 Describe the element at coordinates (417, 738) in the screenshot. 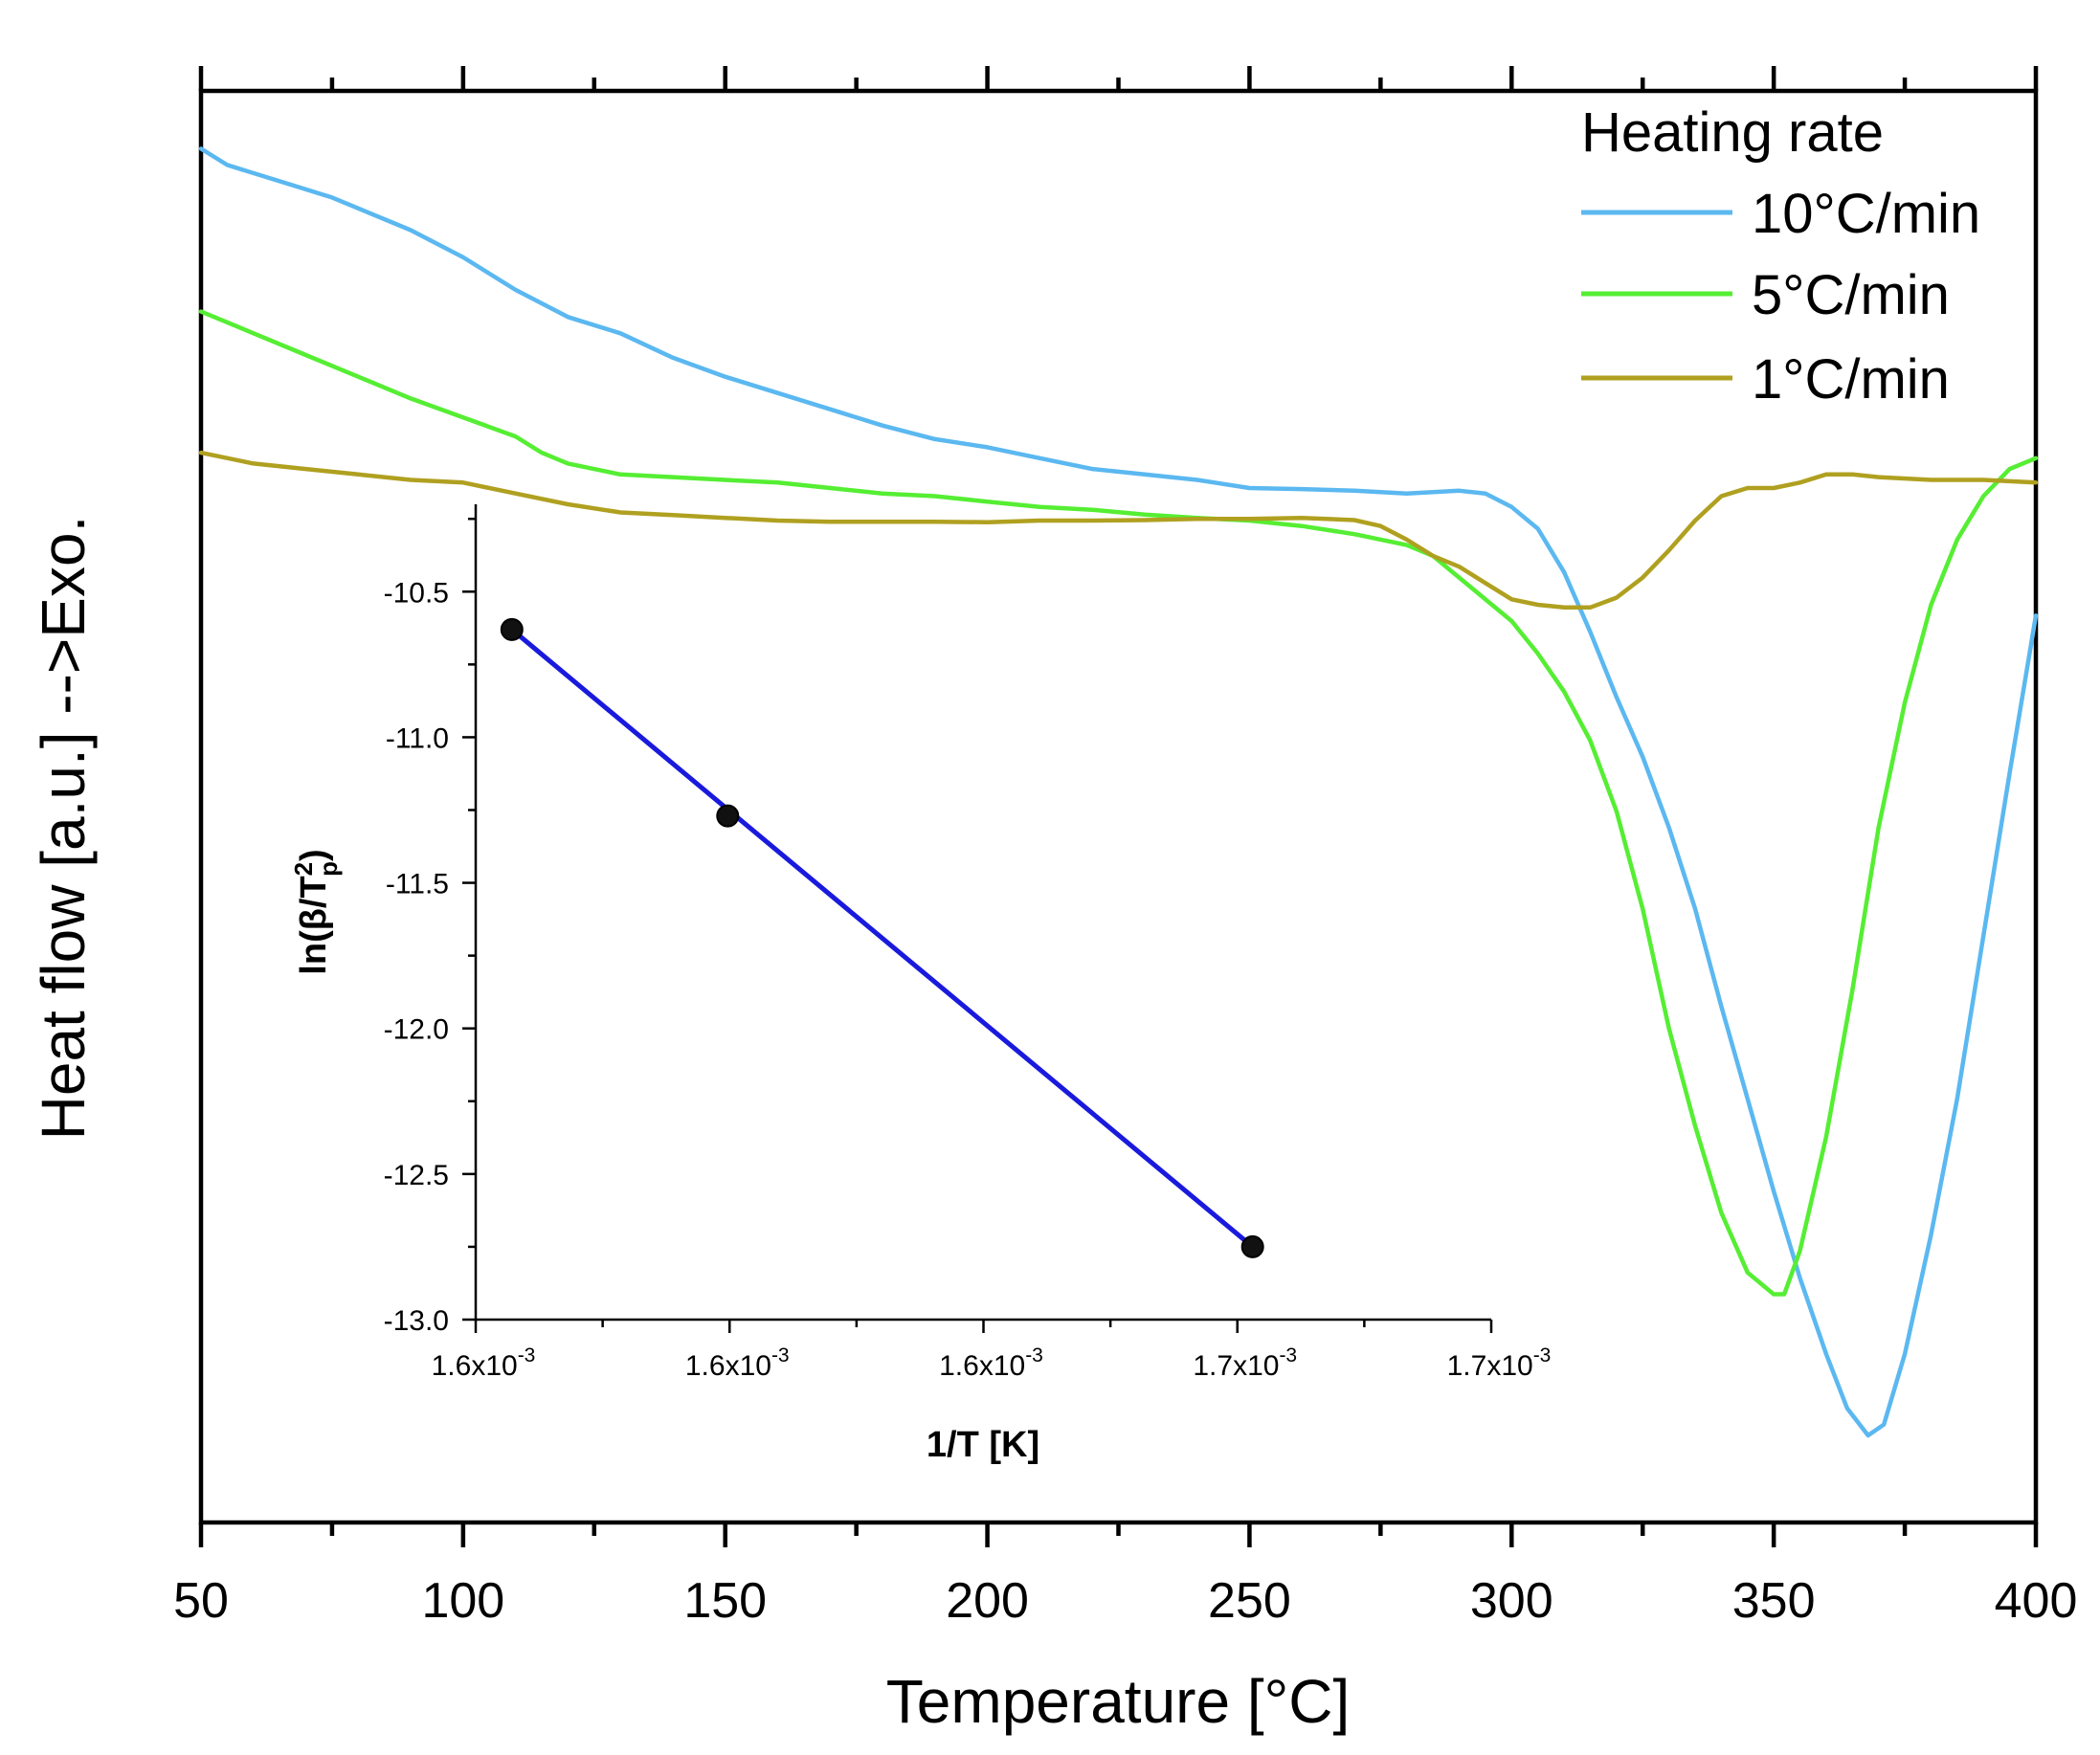

I see `inset-y-tick-label: -11.0` at that location.